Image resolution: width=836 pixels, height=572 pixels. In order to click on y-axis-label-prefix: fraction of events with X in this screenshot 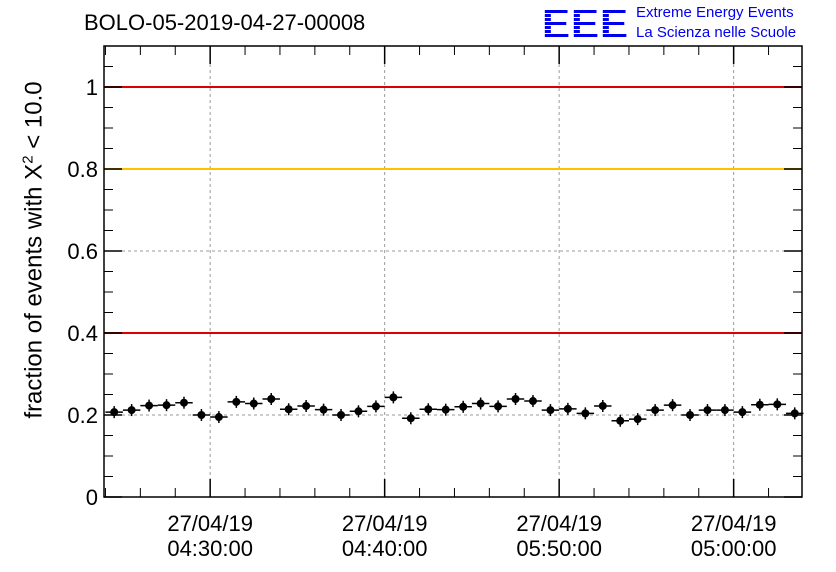, I will do `click(34, 291)`.